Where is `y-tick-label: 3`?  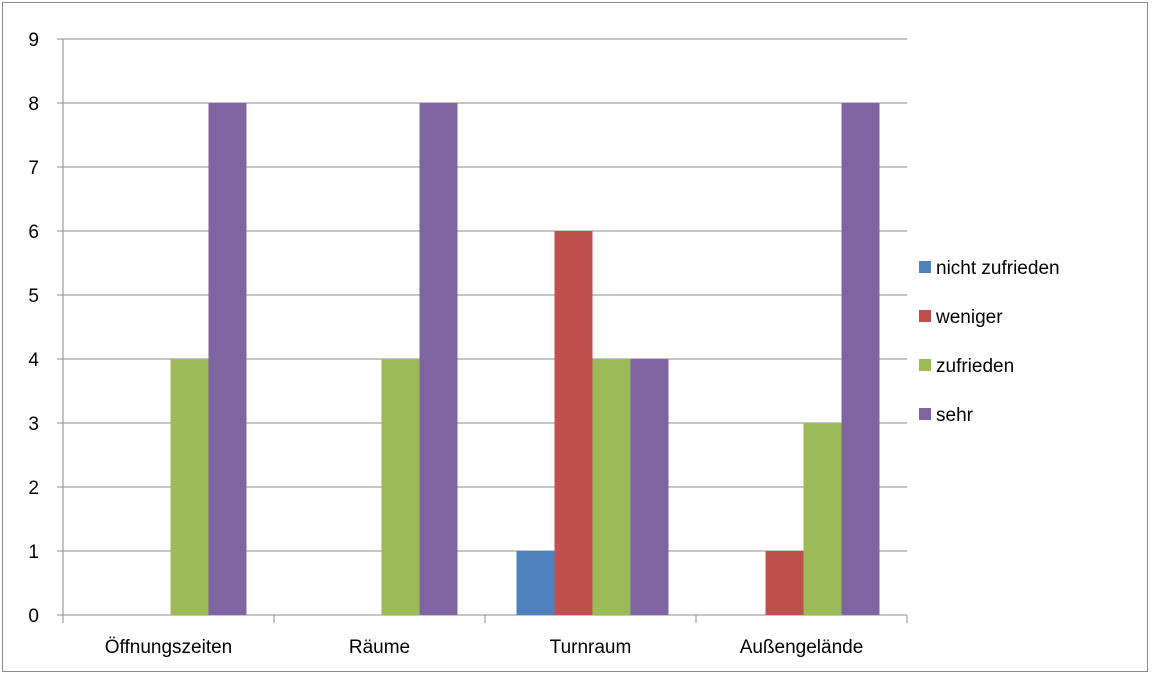 y-tick-label: 3 is located at coordinates (33, 424).